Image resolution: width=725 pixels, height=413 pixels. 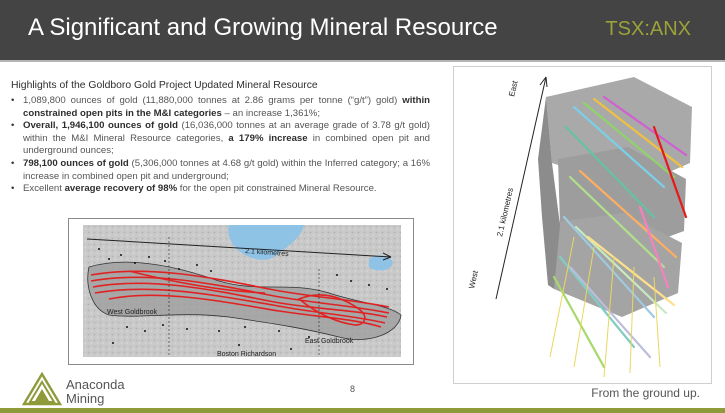 What do you see at coordinates (362, 410) in the screenshot?
I see `footer-accent-bar` at bounding box center [362, 410].